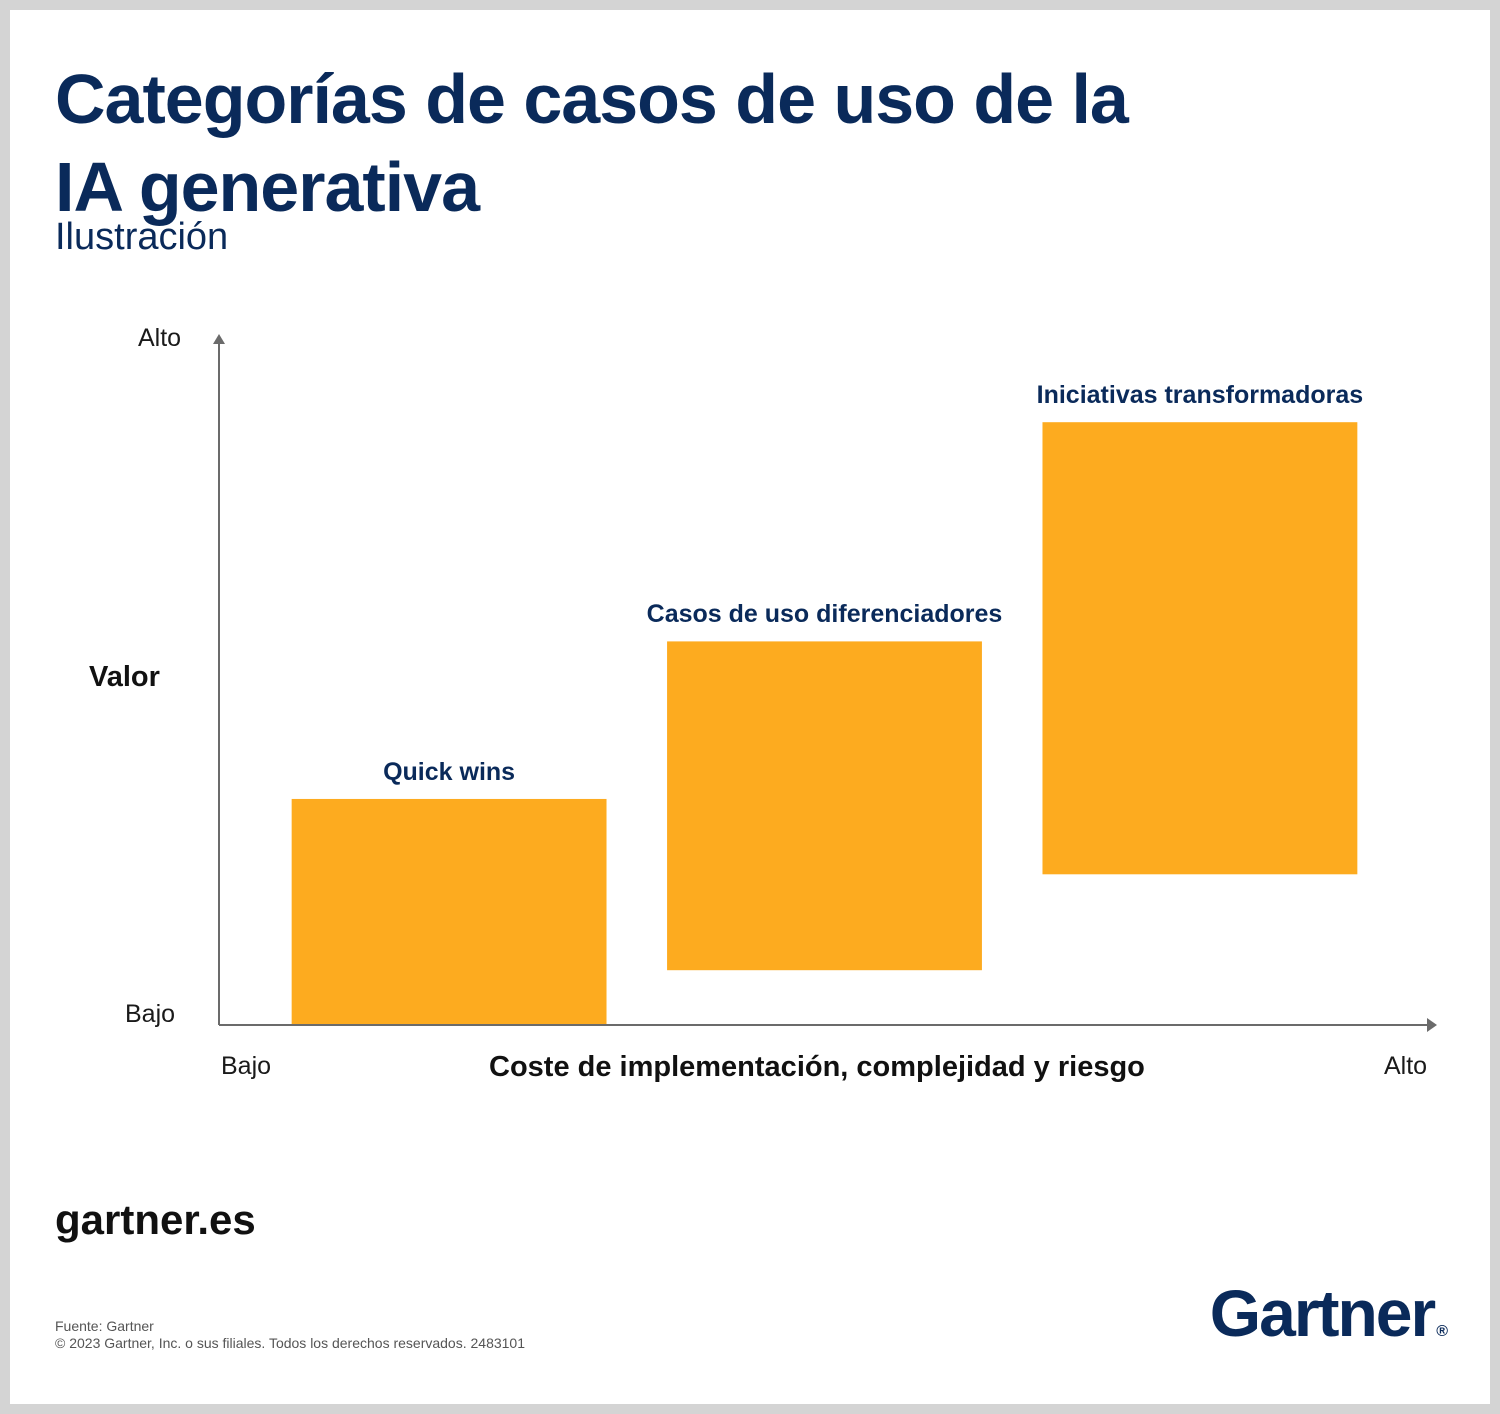 Image resolution: width=1500 pixels, height=1414 pixels. I want to click on y-axis-arrow-icon, so click(219, 339).